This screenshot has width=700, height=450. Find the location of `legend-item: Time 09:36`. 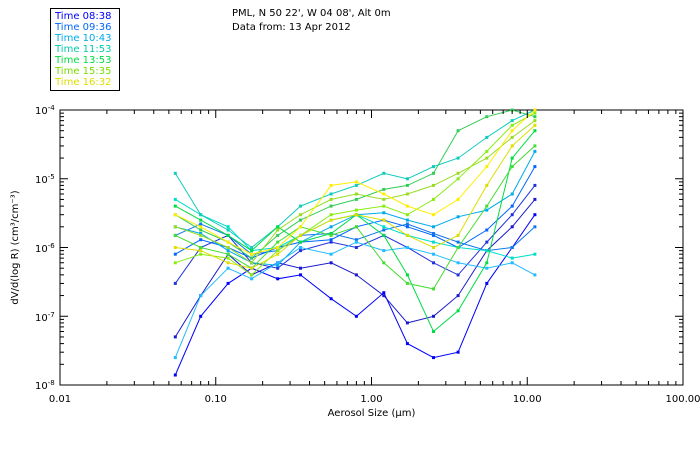

legend-item: Time 09:36 is located at coordinates (83, 27).